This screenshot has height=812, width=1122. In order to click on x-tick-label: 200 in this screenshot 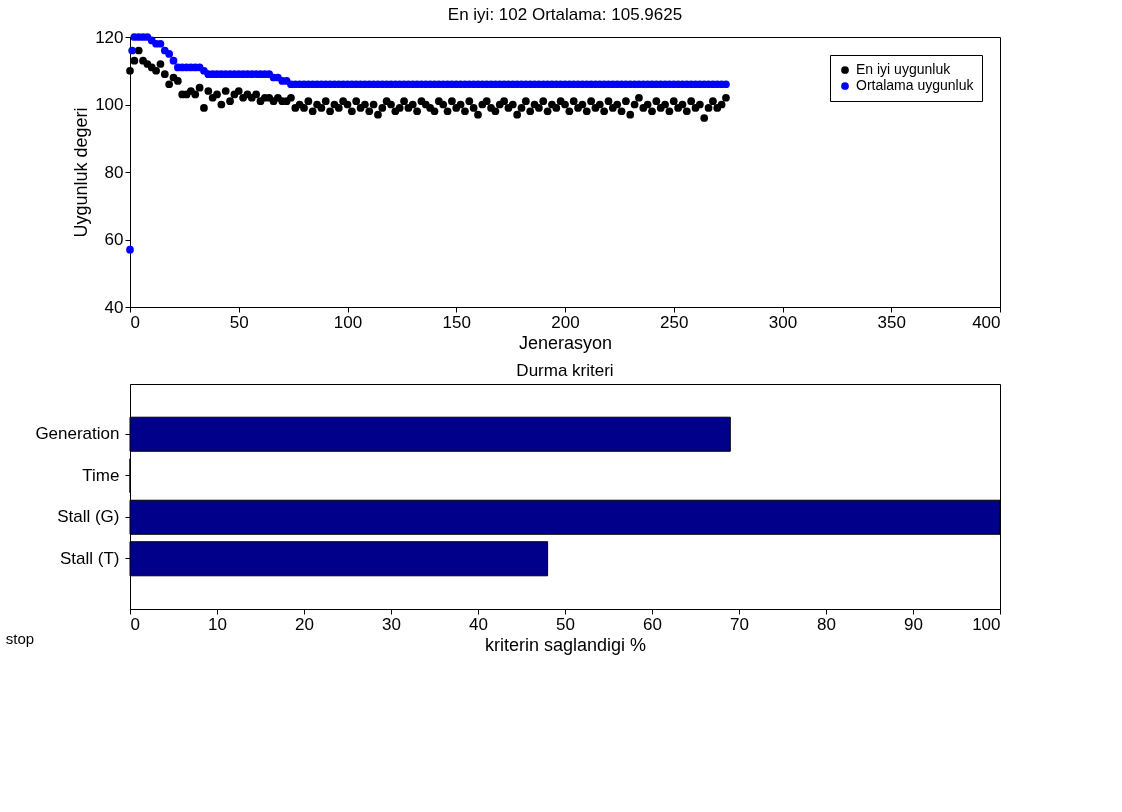, I will do `click(565, 322)`.